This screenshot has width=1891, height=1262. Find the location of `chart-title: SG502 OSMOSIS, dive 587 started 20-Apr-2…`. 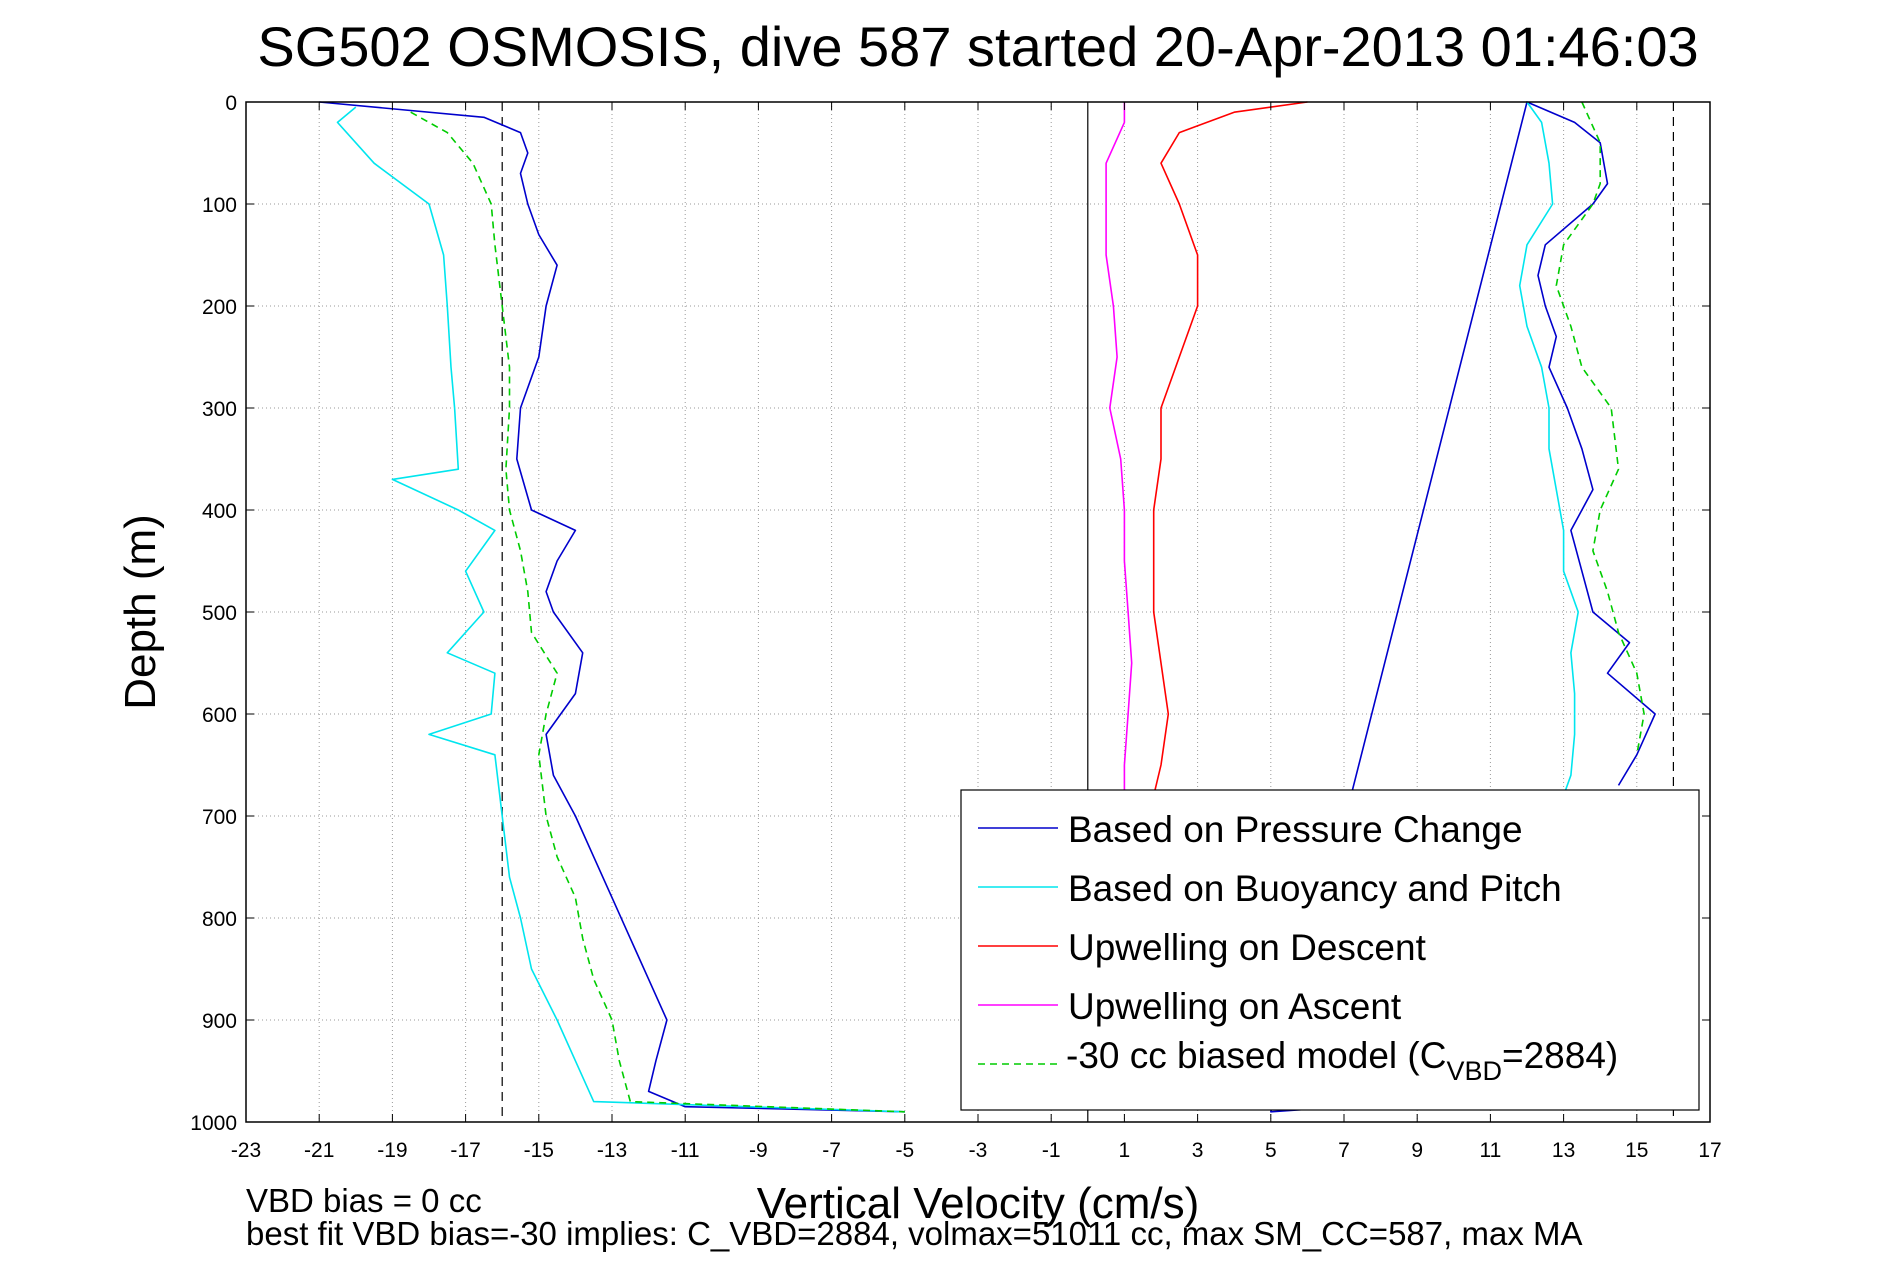

chart-title: SG502 OSMOSIS, dive 587 started 20-Apr-2… is located at coordinates (977, 46).